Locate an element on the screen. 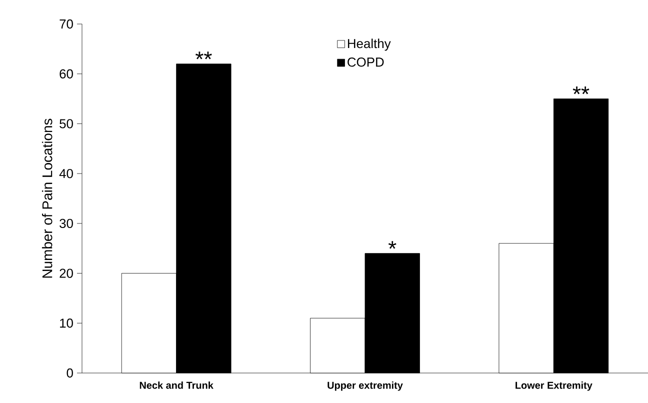 Image resolution: width=648 pixels, height=403 pixels. y-tick-label: 40 is located at coordinates (66, 173).